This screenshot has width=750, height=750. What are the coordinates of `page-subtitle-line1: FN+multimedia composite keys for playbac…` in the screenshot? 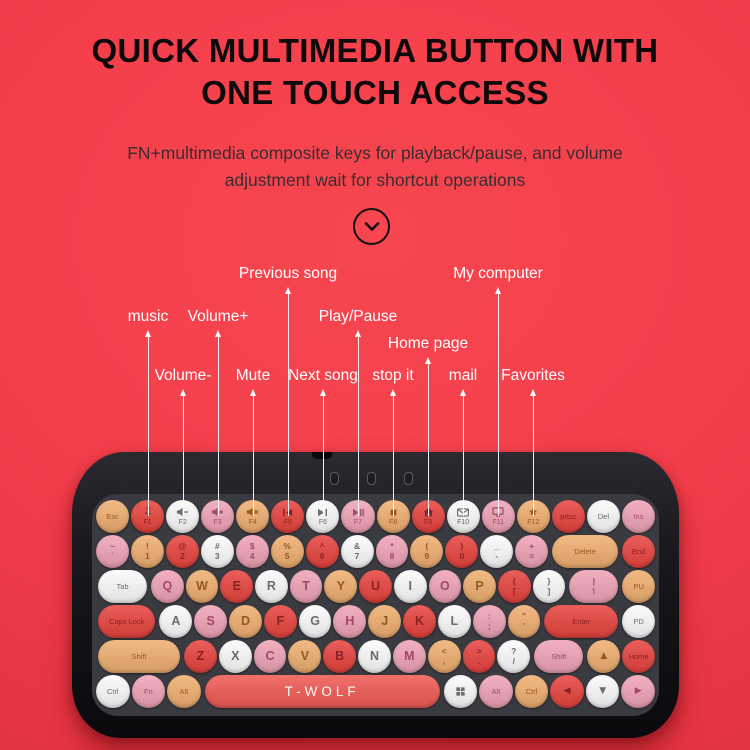 It's located at (375, 153).